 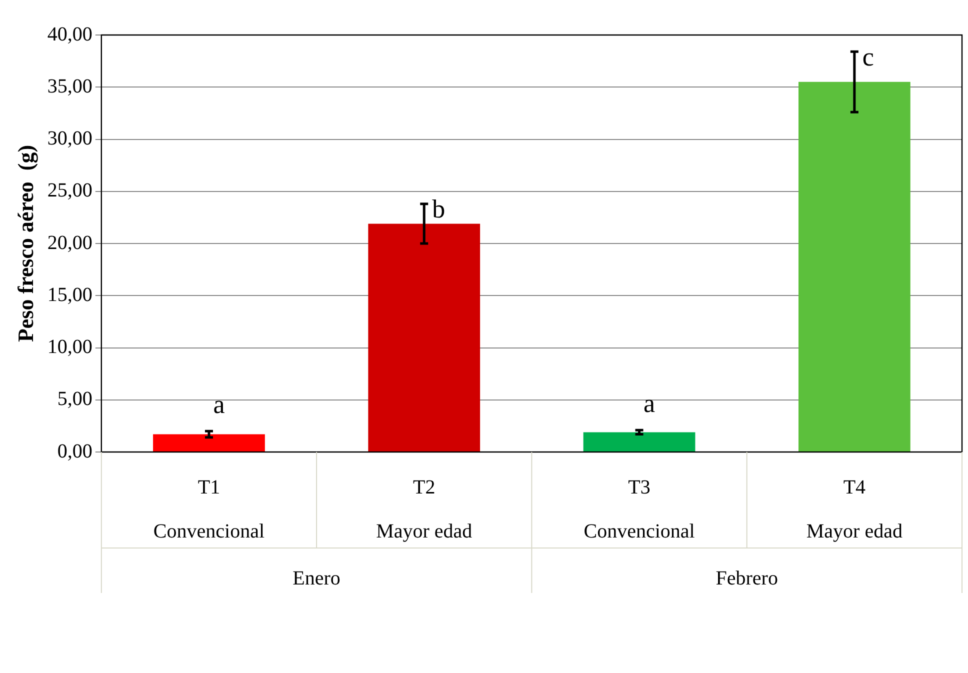 I want to click on y-tick-label: 10,00, so click(x=69, y=347).